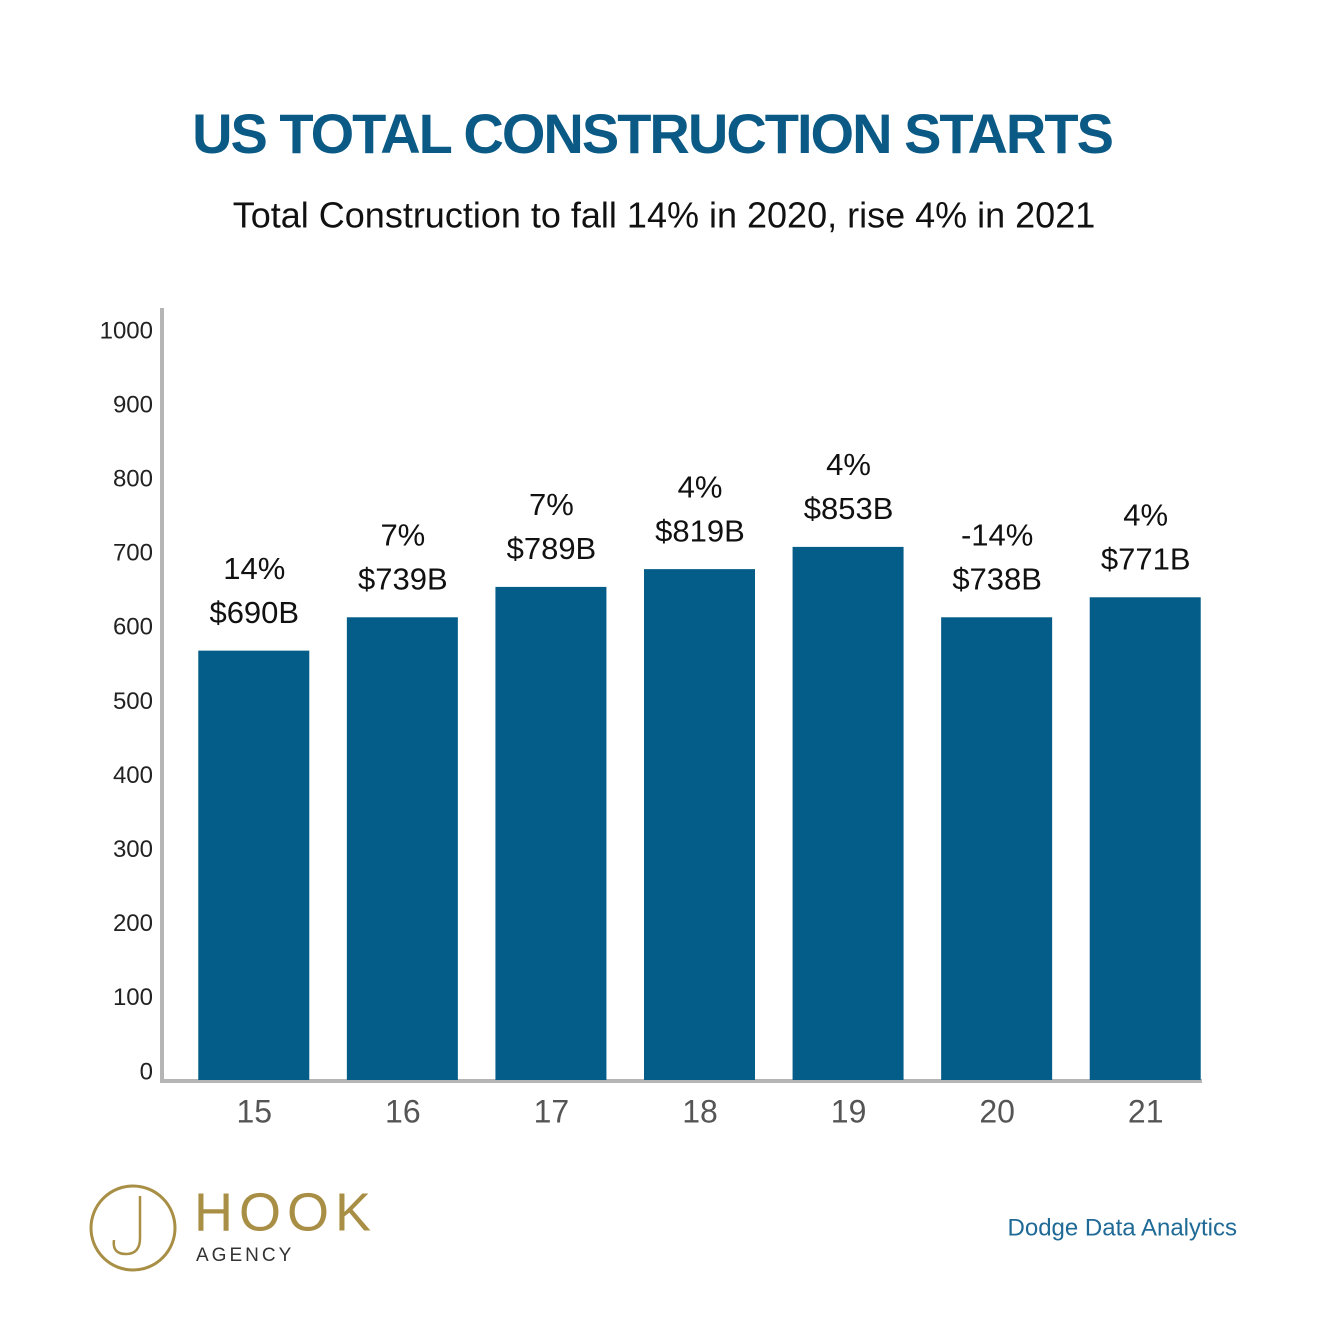  What do you see at coordinates (997, 578) in the screenshot?
I see `amount-label: $738B` at bounding box center [997, 578].